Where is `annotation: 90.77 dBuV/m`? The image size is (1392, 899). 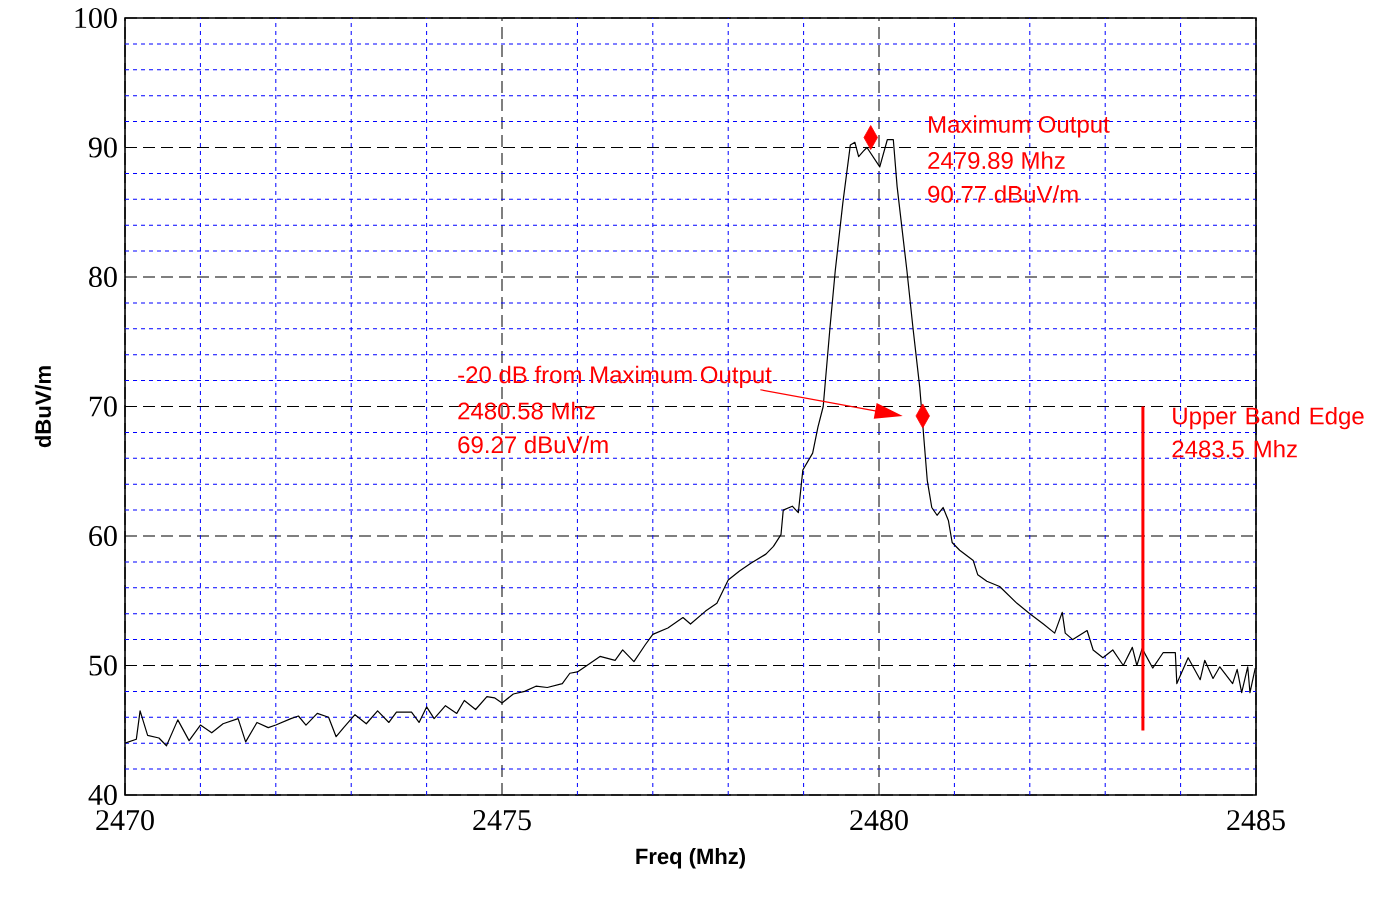 annotation: 90.77 dBuV/m is located at coordinates (1003, 194).